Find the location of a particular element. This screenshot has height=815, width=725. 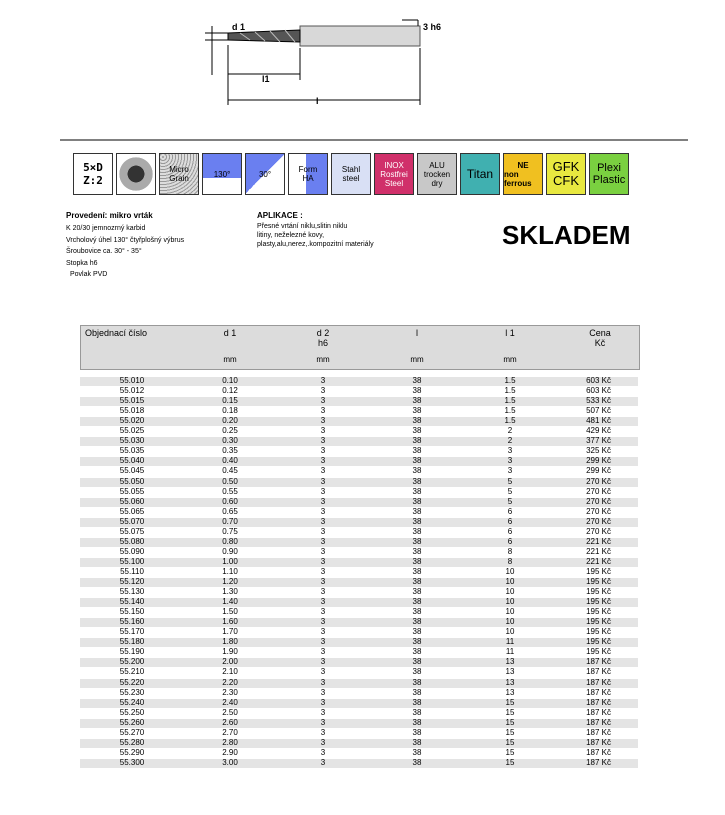

drill-drawing: d 1 3 h6 l1 l is located at coordinates (374, 80).